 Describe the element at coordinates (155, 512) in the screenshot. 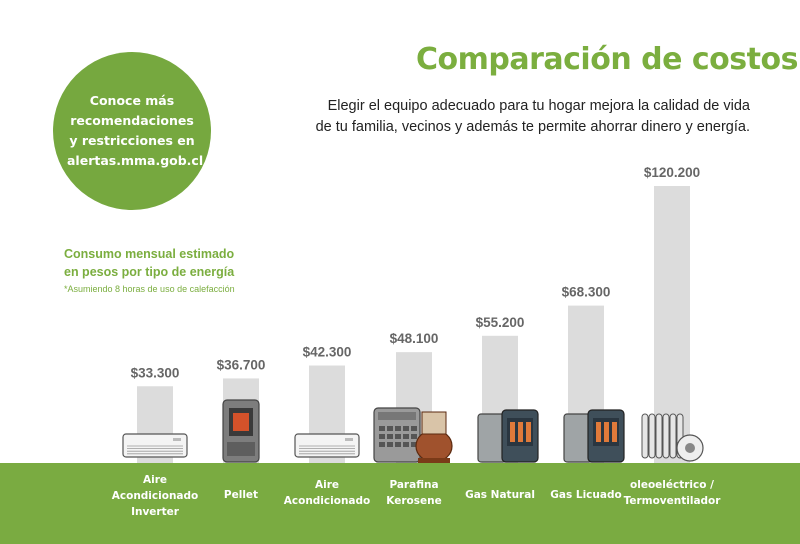

I see `category-label-line: Inverter` at that location.